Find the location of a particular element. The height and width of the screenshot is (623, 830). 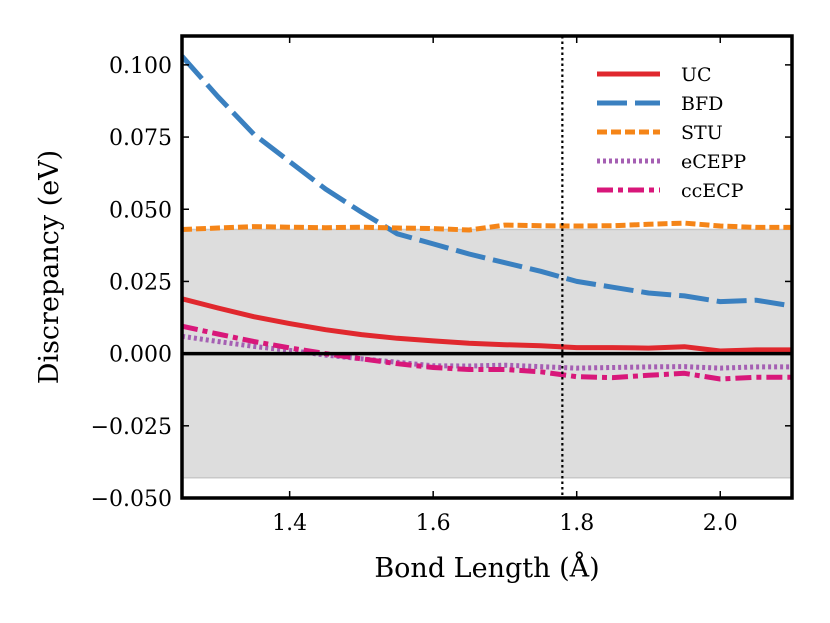

y-tick-label: 0.050 is located at coordinates (140, 210).